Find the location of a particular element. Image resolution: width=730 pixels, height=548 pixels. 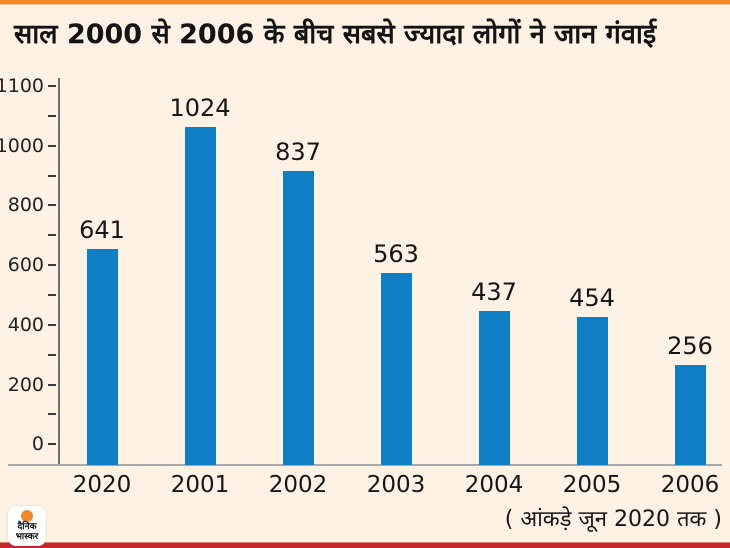

y-tick-label: 800 is located at coordinates (25, 205).